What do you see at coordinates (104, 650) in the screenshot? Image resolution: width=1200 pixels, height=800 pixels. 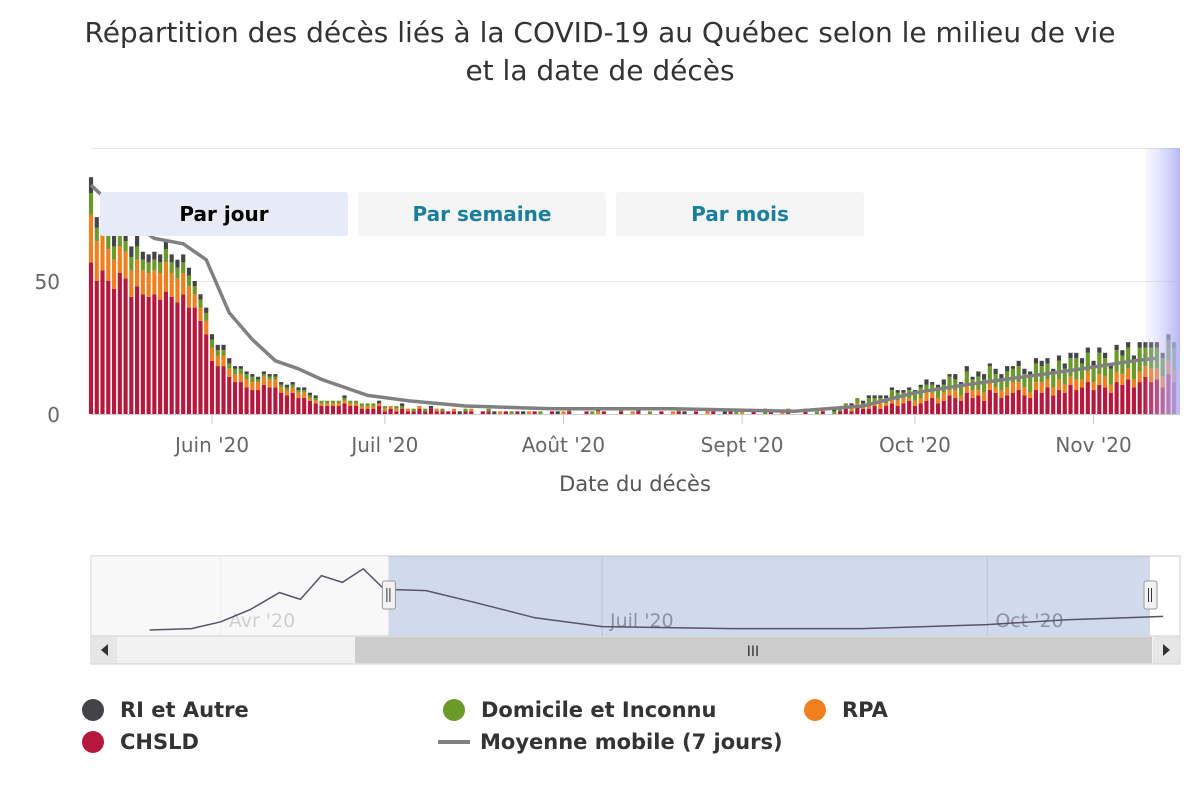 I see `arrow-left-icon` at bounding box center [104, 650].